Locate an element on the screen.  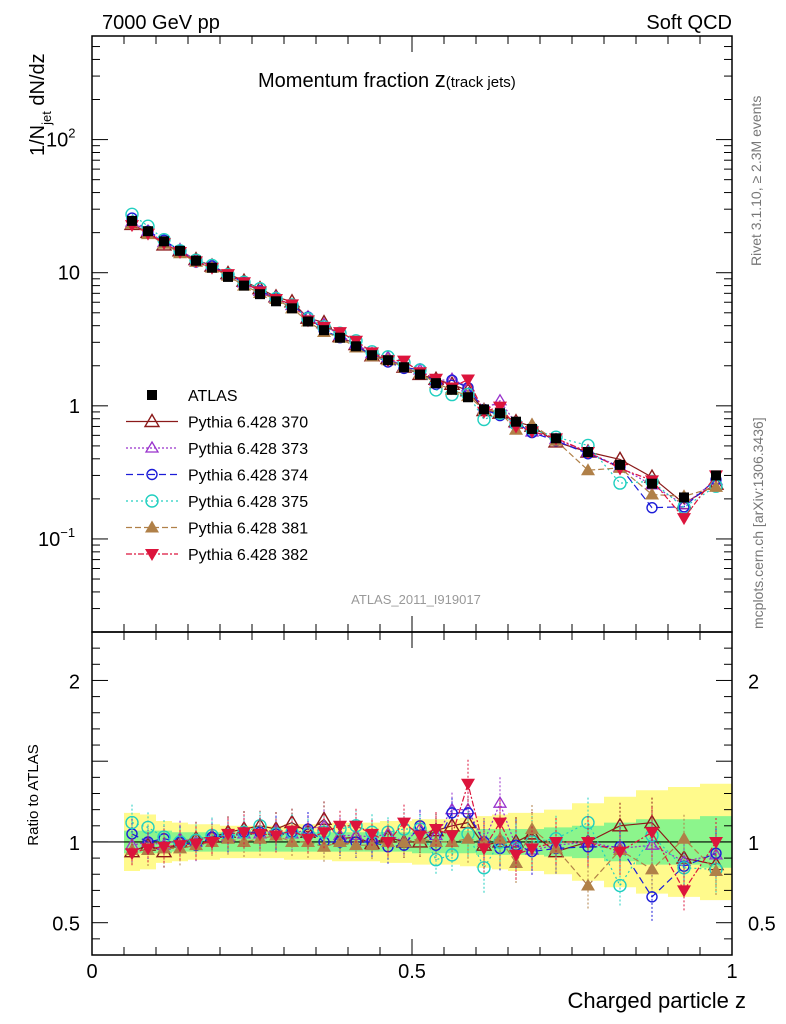
legend-marker-shape is located at coordinates (152, 446).